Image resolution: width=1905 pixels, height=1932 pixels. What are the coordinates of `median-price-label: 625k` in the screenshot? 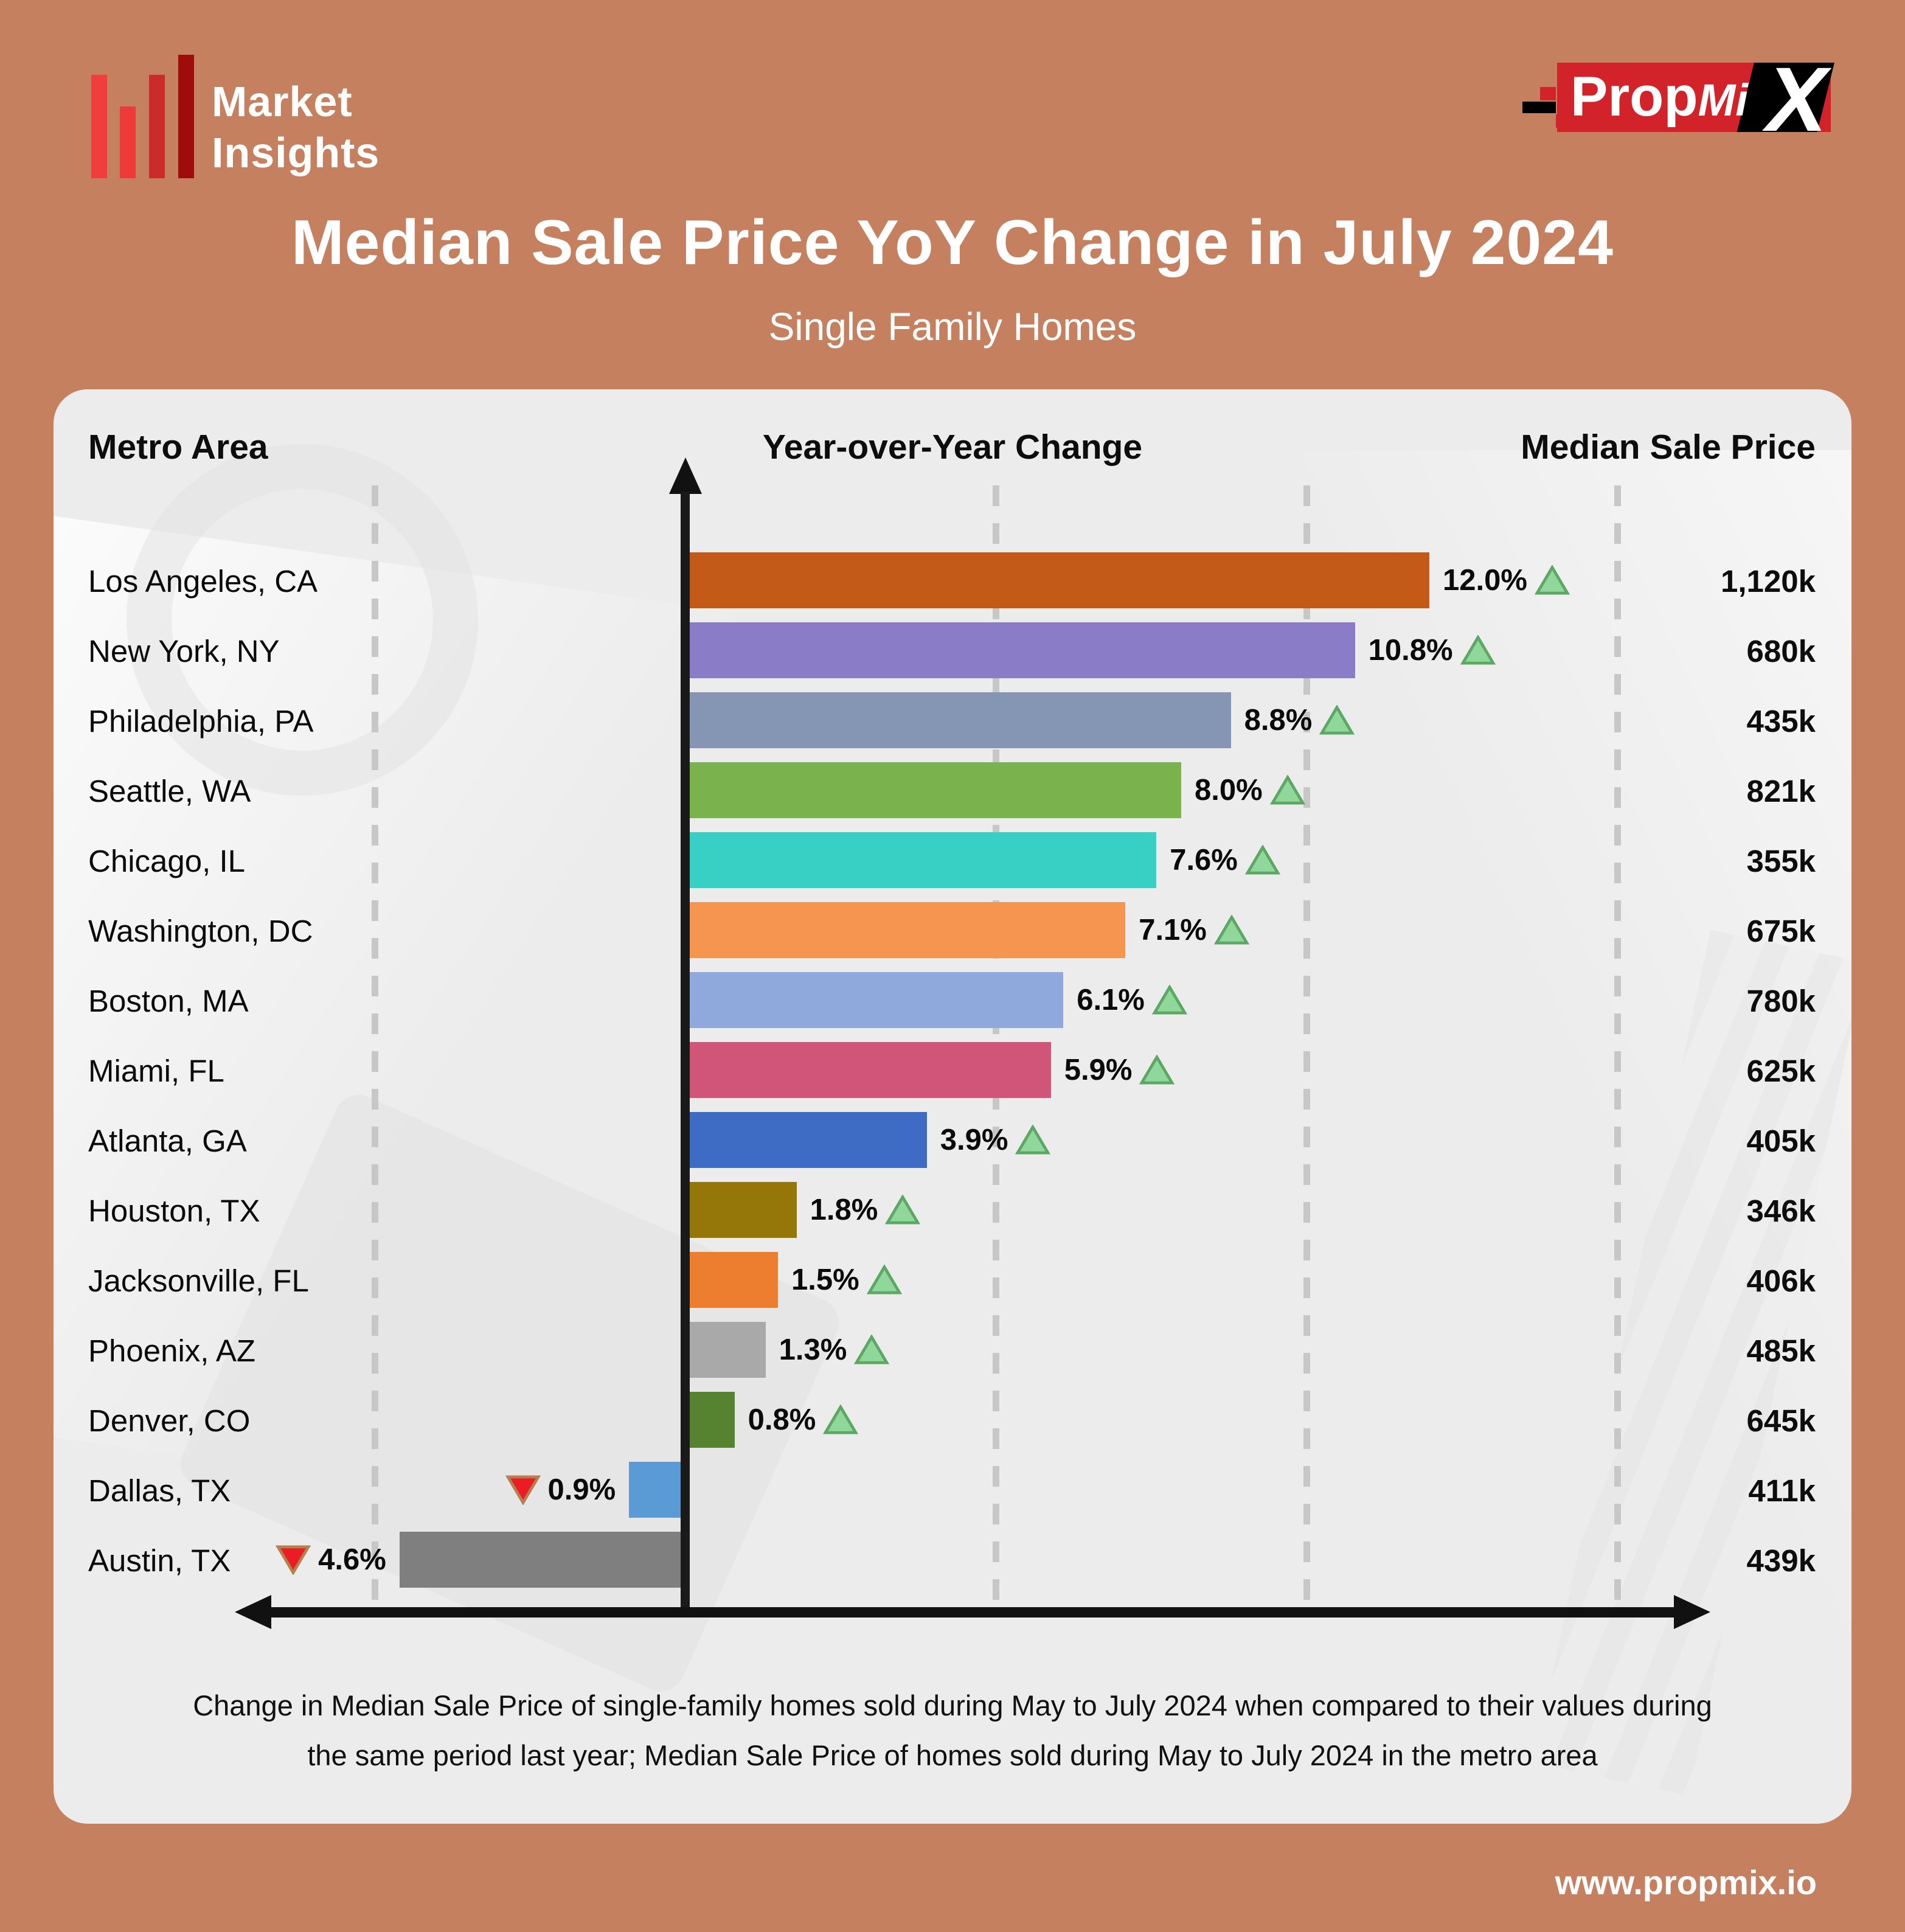 It's located at (1781, 1071).